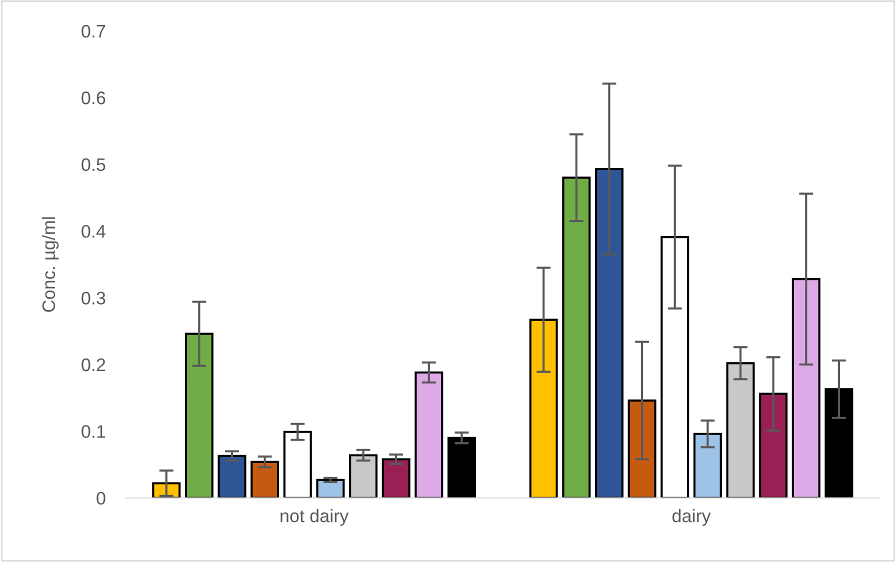 The width and height of the screenshot is (896, 562). I want to click on y-tick-label: 0.6, so click(94, 98).